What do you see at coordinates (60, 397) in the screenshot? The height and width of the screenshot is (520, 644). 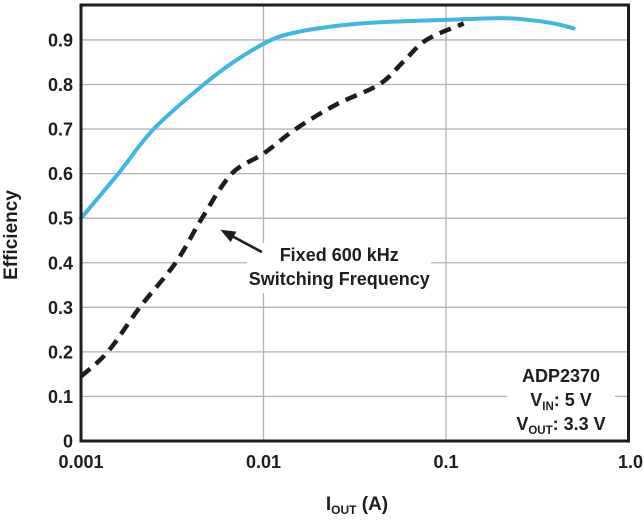 I see `y-tick-label: 0.1` at bounding box center [60, 397].